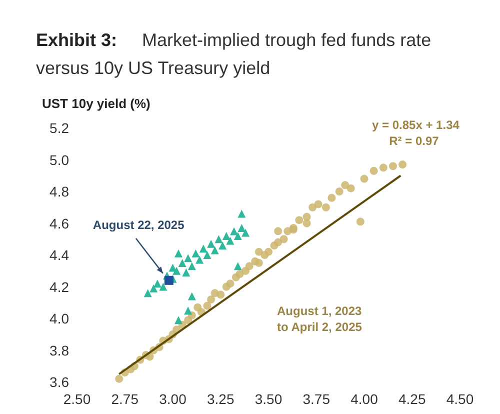 The height and width of the screenshot is (414, 500). Describe the element at coordinates (268, 399) in the screenshot. I see `x-tick-label: 3.50` at that location.